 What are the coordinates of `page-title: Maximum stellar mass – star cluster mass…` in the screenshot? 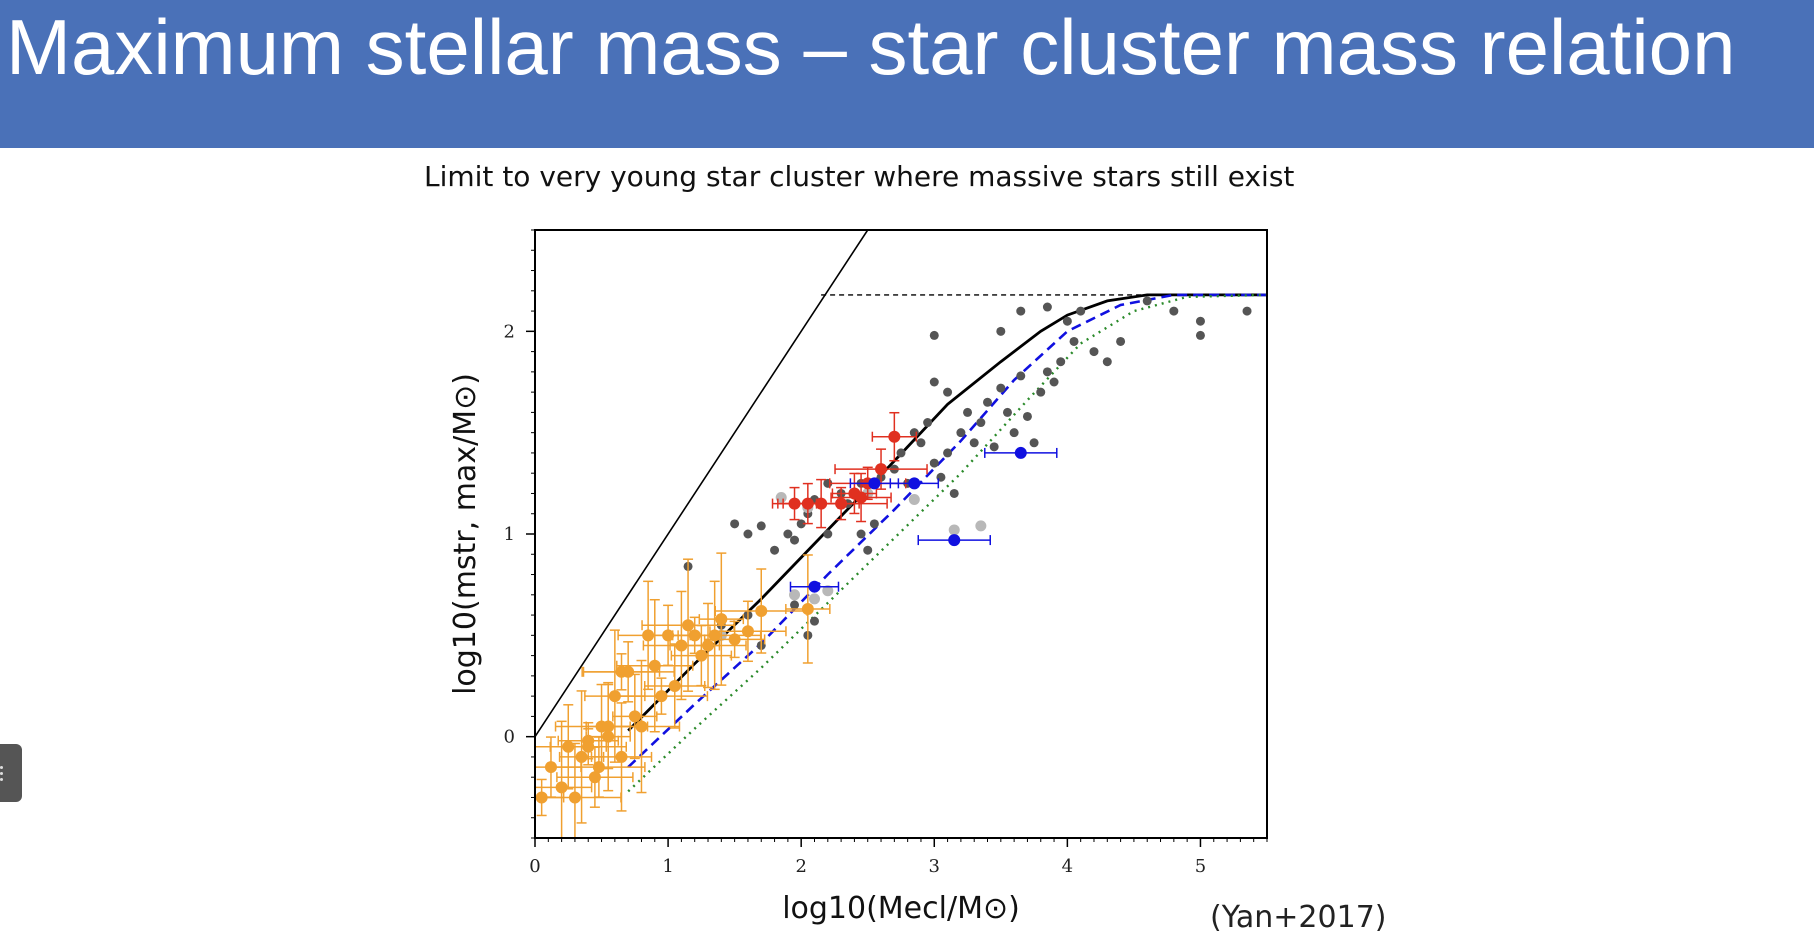 It's located at (871, 47).